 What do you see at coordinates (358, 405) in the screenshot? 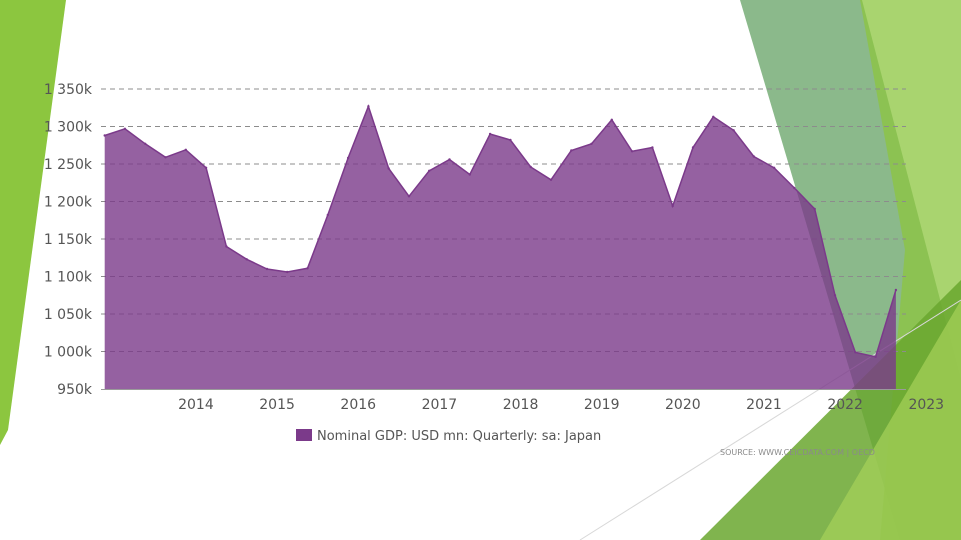
I see `x-tick-label: 2016` at bounding box center [358, 405].